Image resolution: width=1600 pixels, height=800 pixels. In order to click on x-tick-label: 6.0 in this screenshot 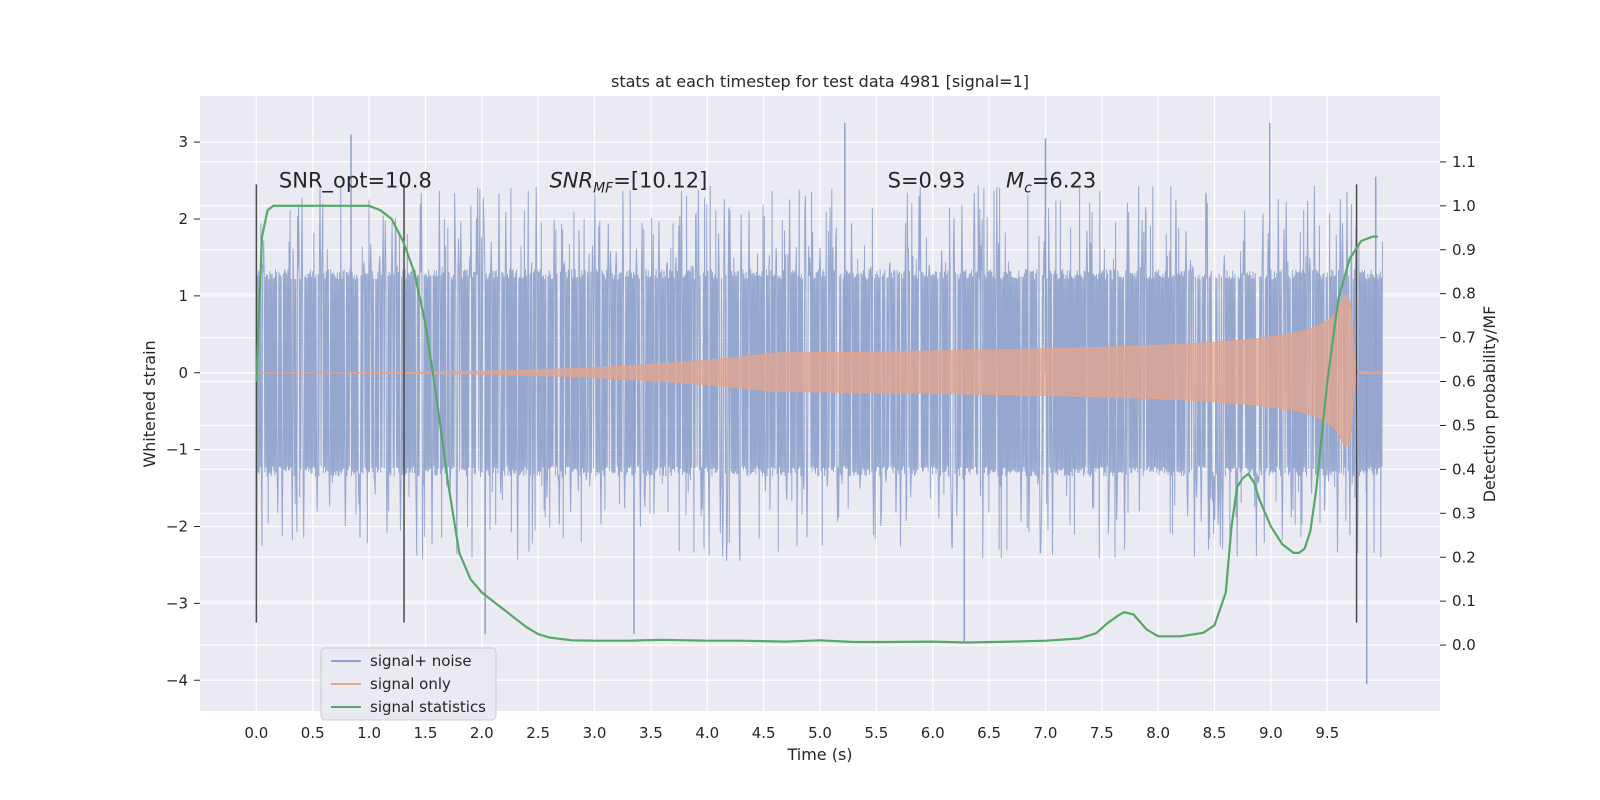, I will do `click(933, 733)`.